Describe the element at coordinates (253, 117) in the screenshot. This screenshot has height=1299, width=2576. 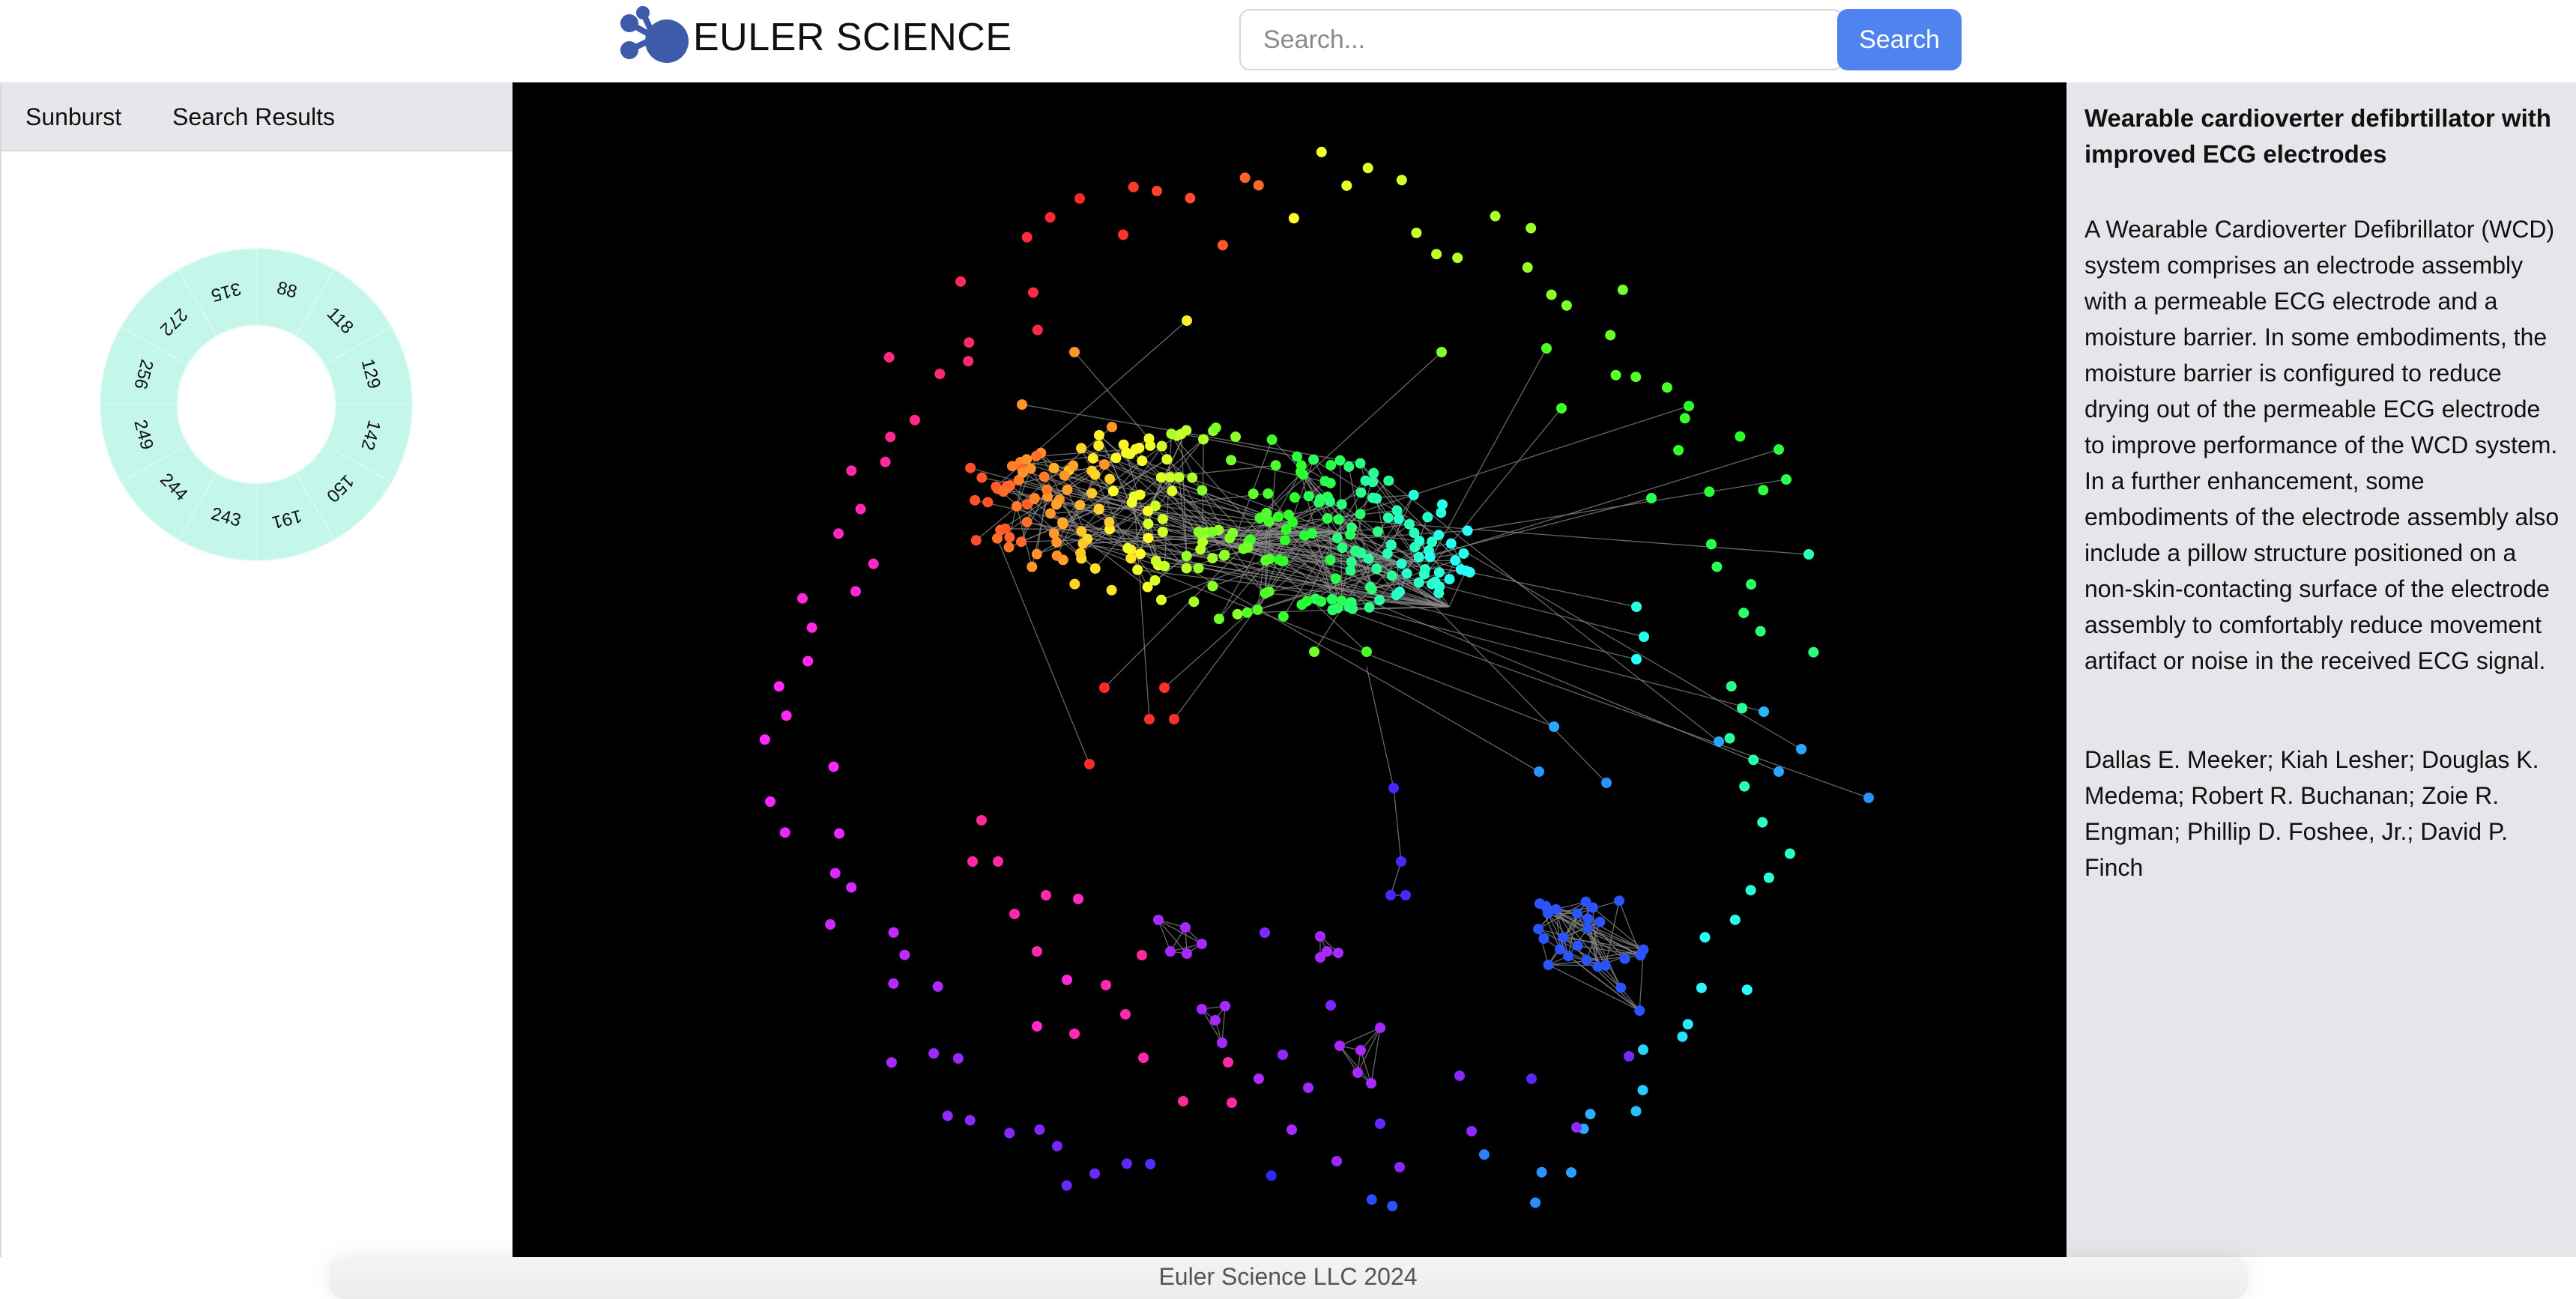
I see `tab-search-results: Search Results` at that location.